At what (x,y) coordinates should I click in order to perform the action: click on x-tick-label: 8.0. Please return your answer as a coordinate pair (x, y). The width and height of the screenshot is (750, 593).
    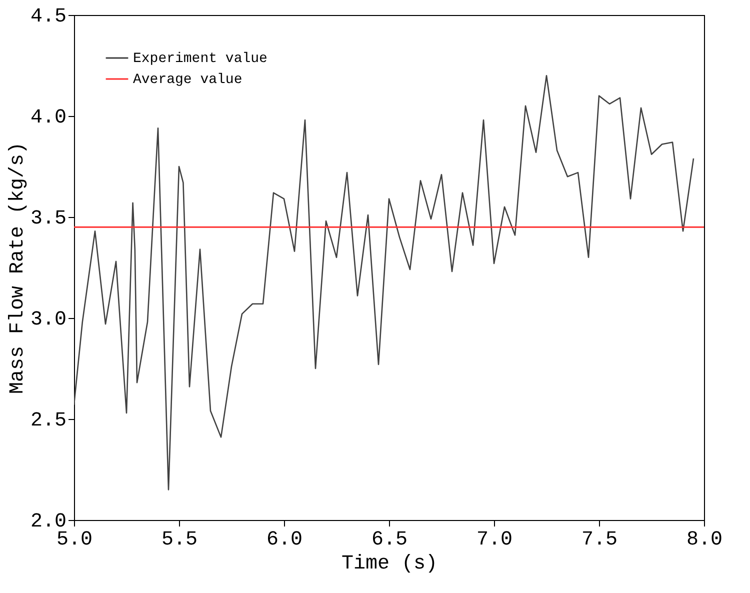
    Looking at the image, I should click on (704, 540).